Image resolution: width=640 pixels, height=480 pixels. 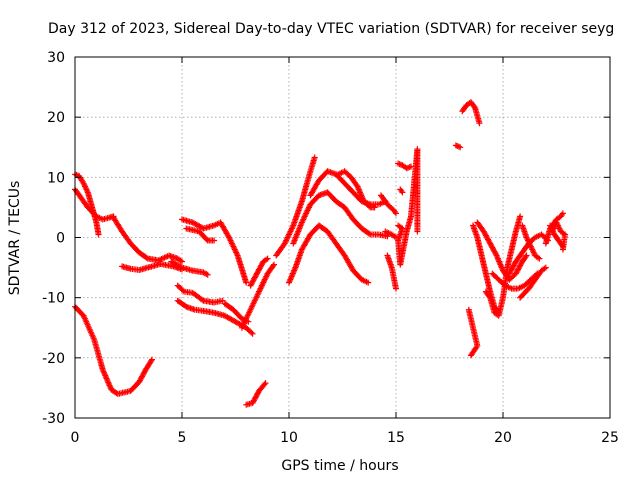 What do you see at coordinates (396, 438) in the screenshot?
I see `x-tick-label: 15` at bounding box center [396, 438].